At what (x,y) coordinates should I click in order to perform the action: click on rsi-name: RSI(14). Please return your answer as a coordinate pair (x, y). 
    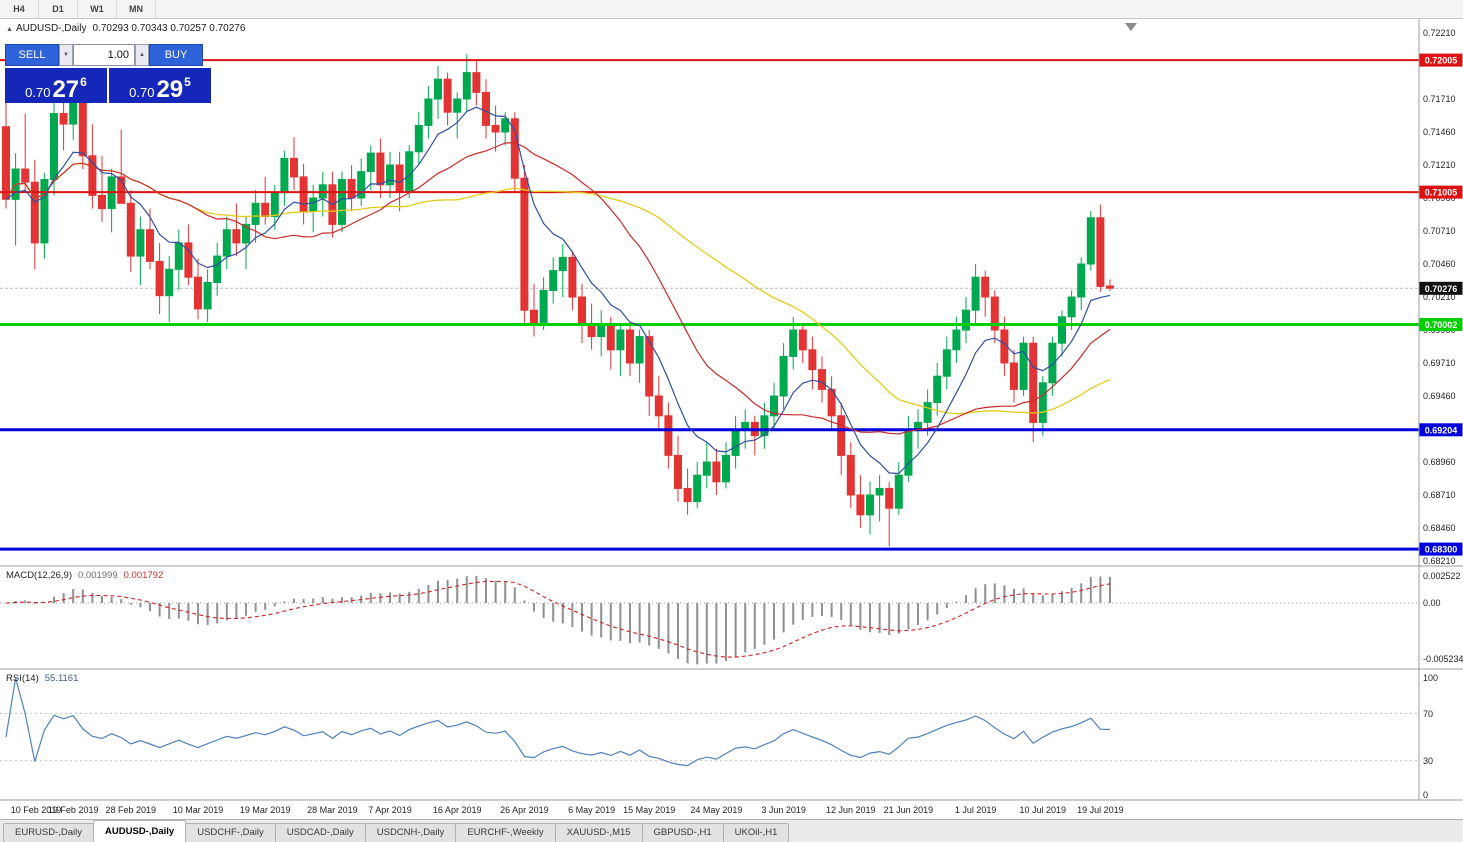
    Looking at the image, I should click on (22, 678).